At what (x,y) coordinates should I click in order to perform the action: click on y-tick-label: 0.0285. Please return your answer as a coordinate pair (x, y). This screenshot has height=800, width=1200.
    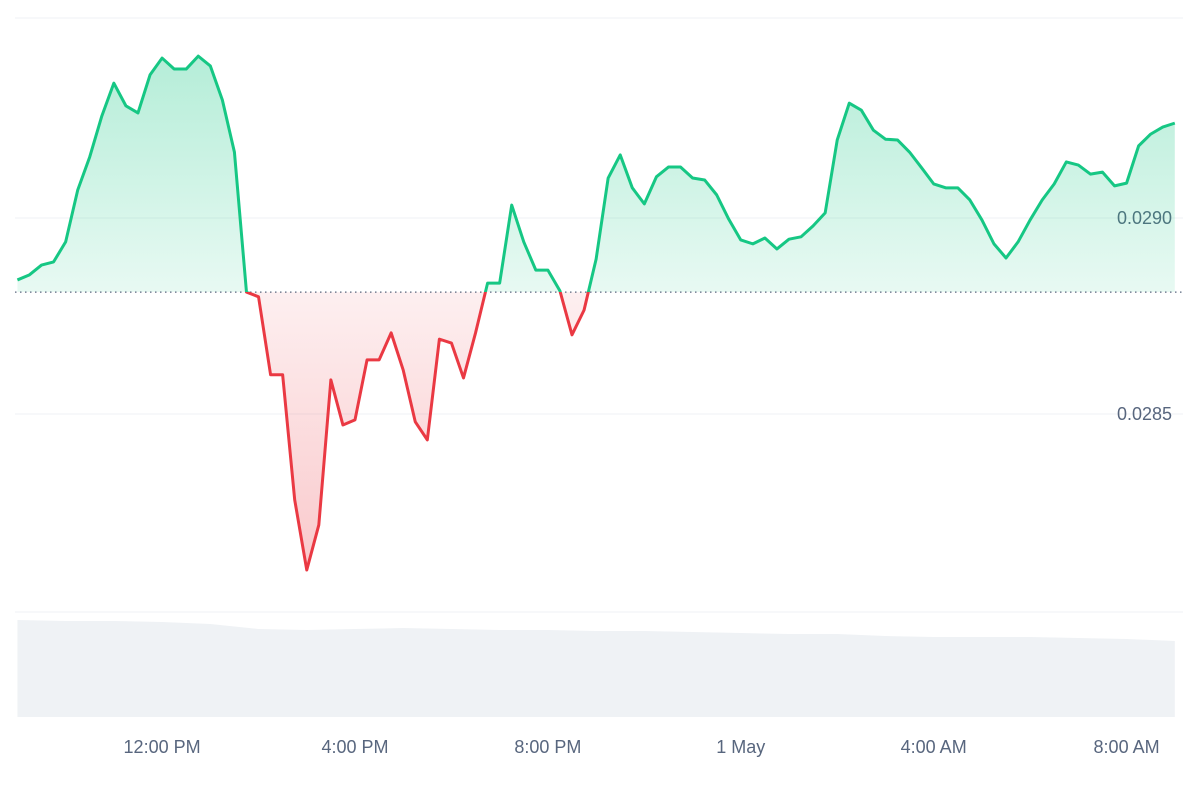
    Looking at the image, I should click on (1144, 414).